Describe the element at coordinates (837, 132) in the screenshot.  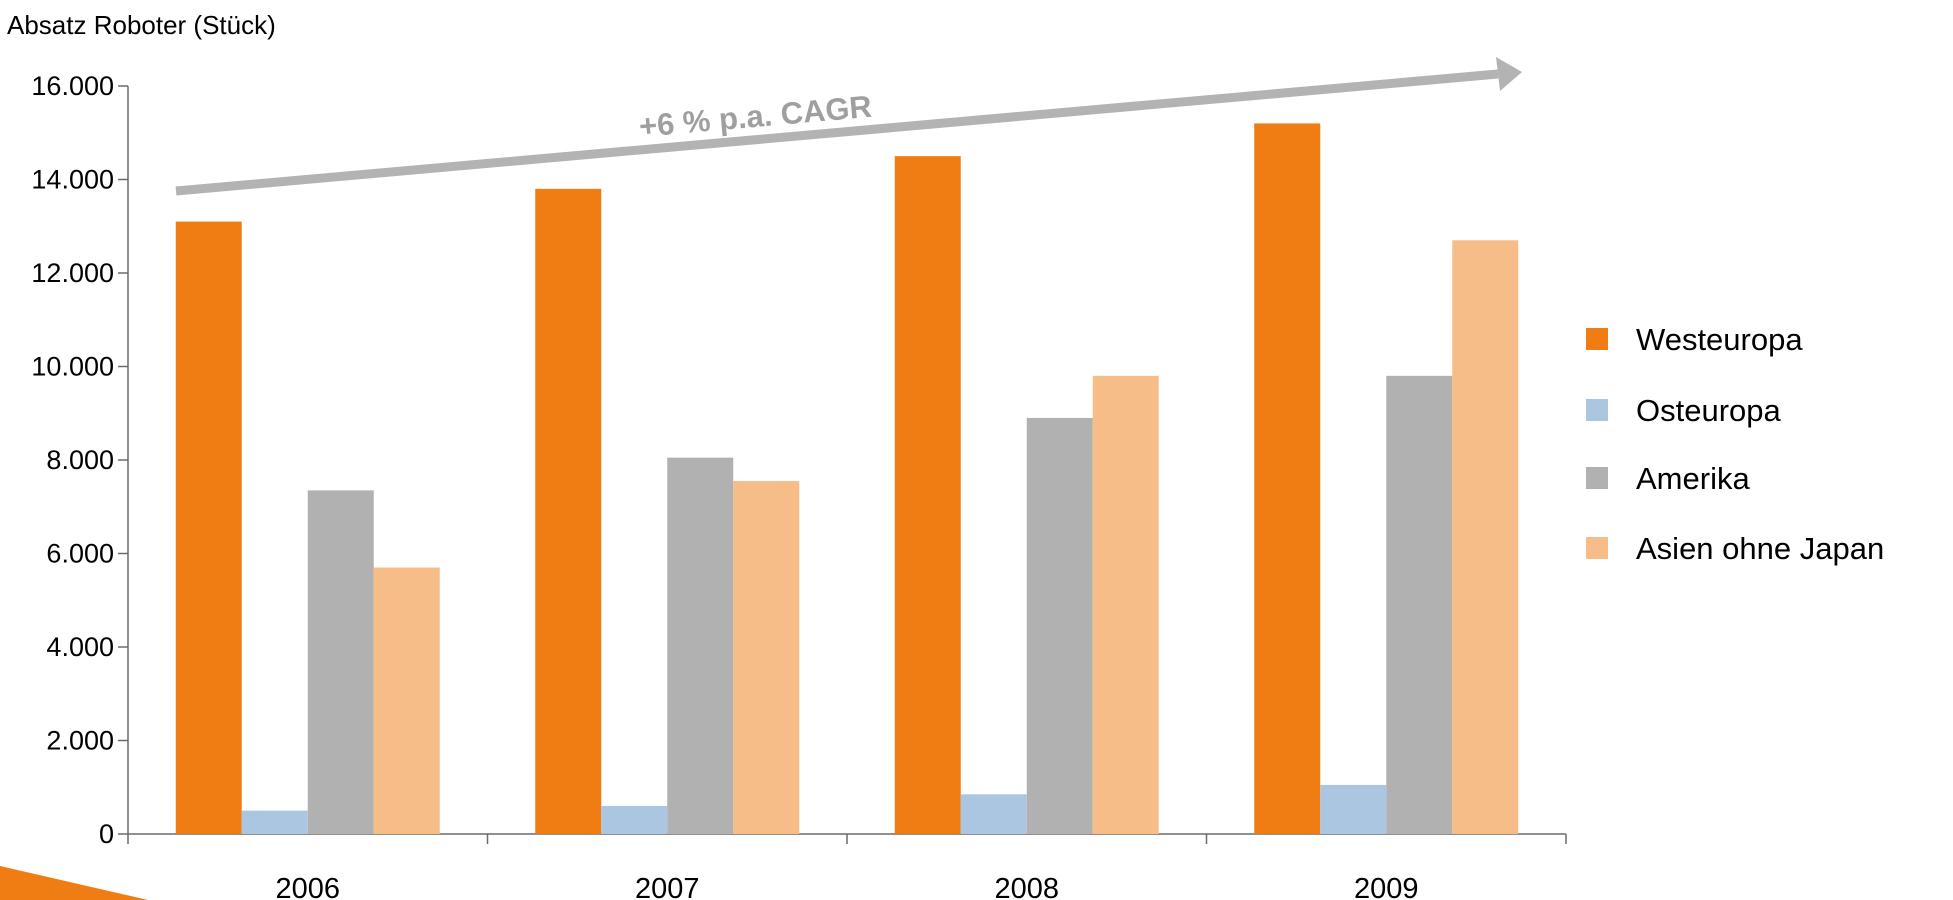
I see `growth-arrow-line` at that location.